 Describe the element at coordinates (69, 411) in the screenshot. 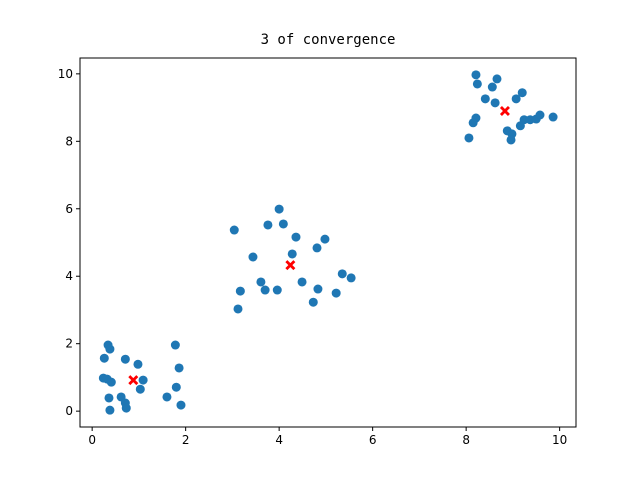

I see `y-tick-label: 0` at that location.